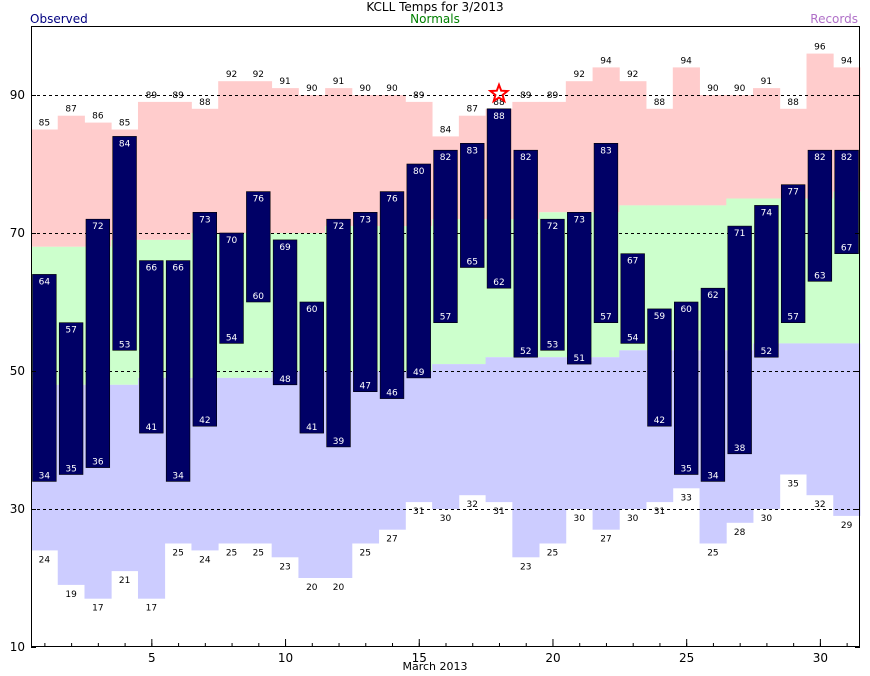 The image size is (870, 676). Describe the element at coordinates (17, 371) in the screenshot. I see `y-tick-label: 50` at that location.